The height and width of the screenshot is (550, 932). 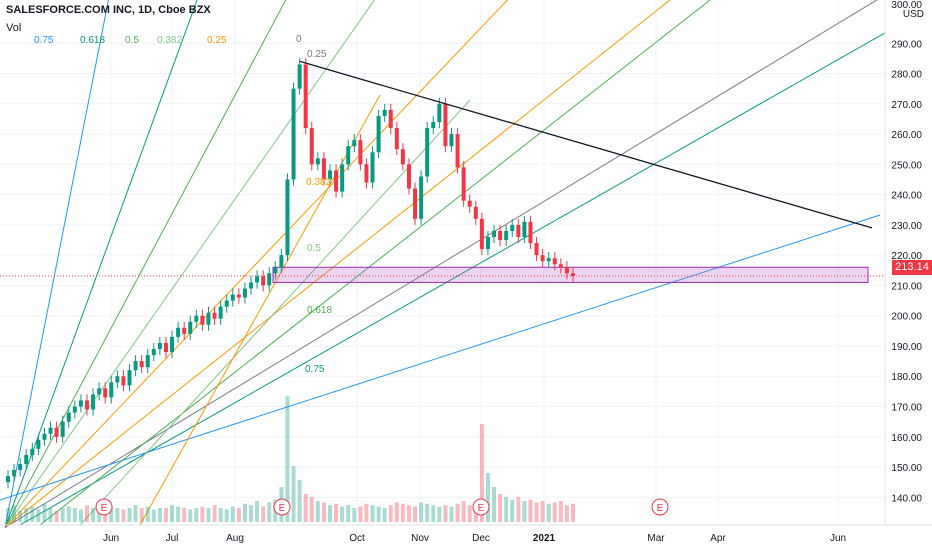 What do you see at coordinates (906, 286) in the screenshot?
I see `price-tick-label: 210.00` at bounding box center [906, 286].